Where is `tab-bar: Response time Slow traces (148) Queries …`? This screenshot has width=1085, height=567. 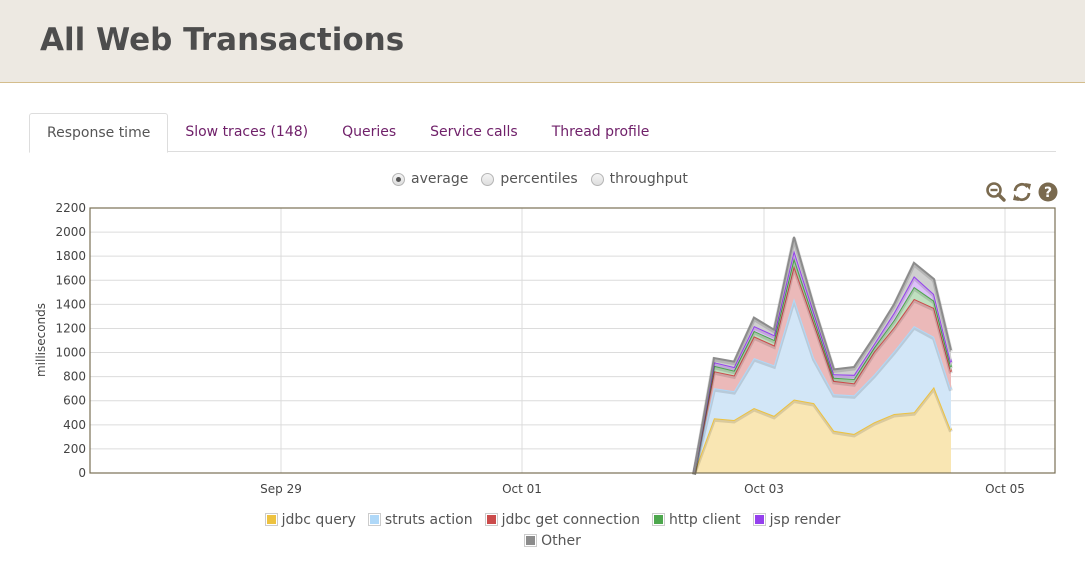
tab-bar: Response time Slow traces (148) Queries … is located at coordinates (542, 133).